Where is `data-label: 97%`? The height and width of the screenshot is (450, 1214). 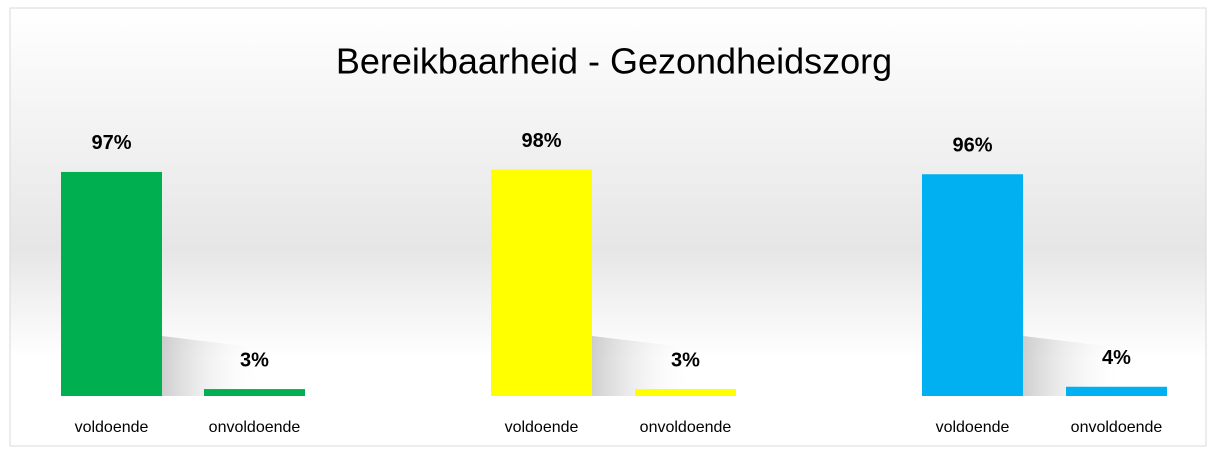 data-label: 97% is located at coordinates (111, 143).